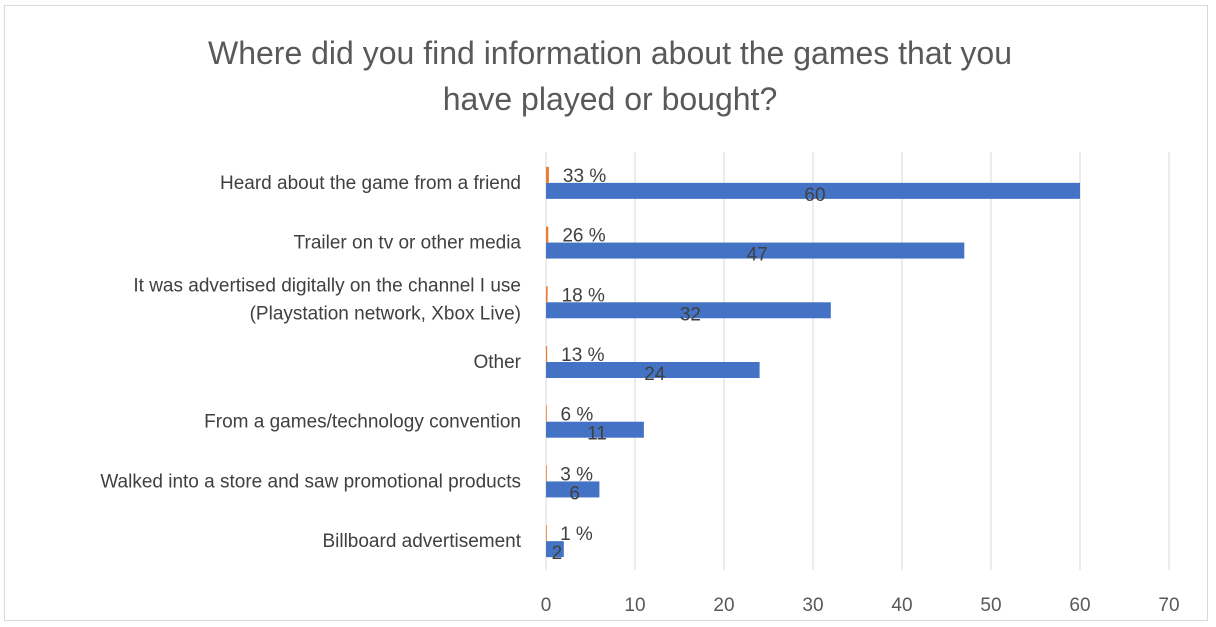 The image size is (1216, 627). What do you see at coordinates (421, 541) in the screenshot?
I see `category-label-7: Billboard advertisement` at bounding box center [421, 541].